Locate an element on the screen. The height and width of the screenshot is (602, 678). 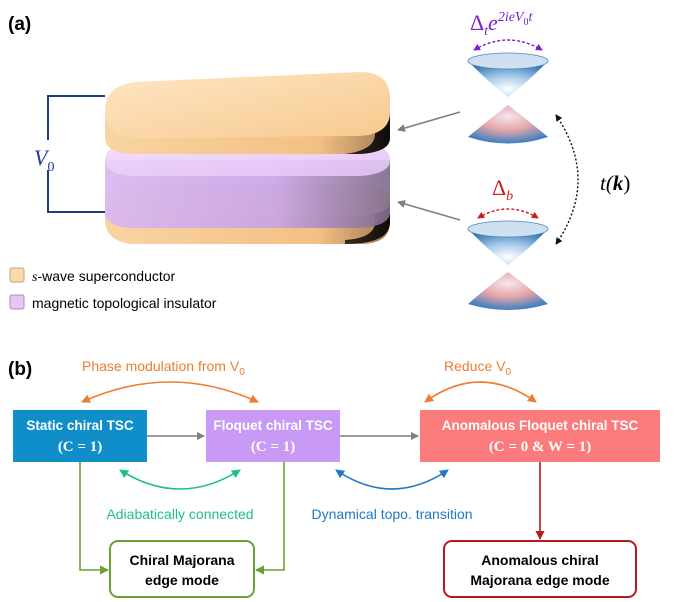
phase-modulation-arrow is located at coordinates (170, 392).